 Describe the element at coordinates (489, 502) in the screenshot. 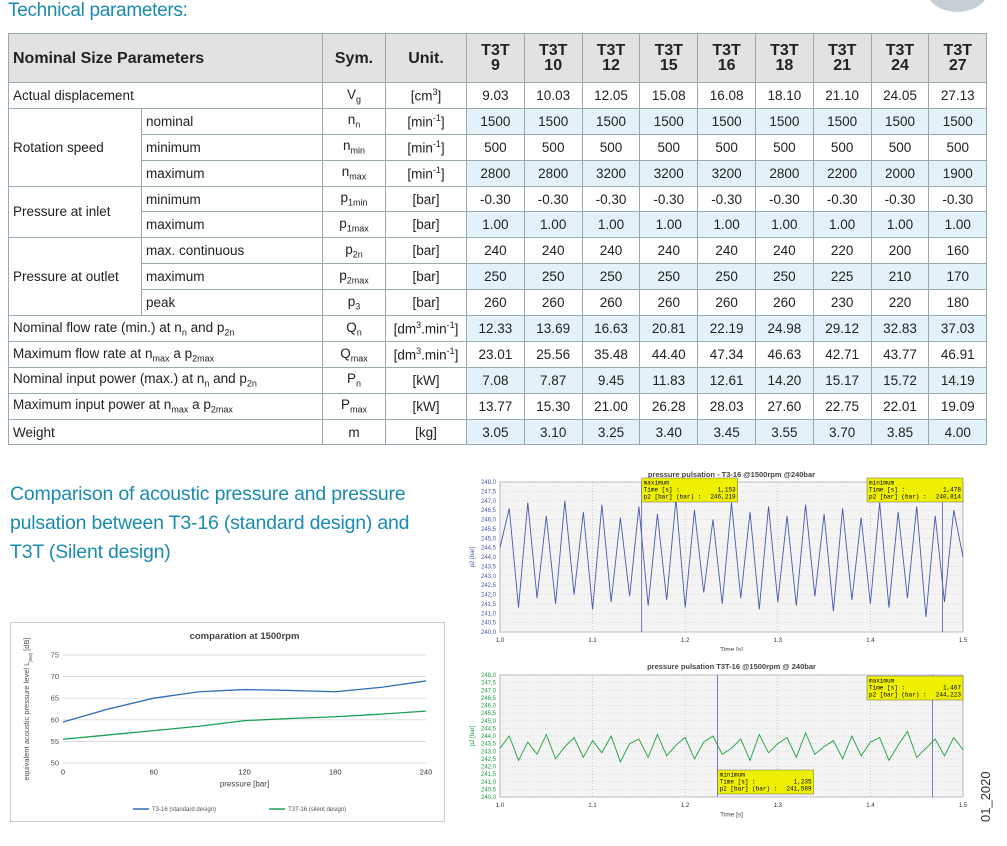

I see `y-tick-label: 247,0` at that location.